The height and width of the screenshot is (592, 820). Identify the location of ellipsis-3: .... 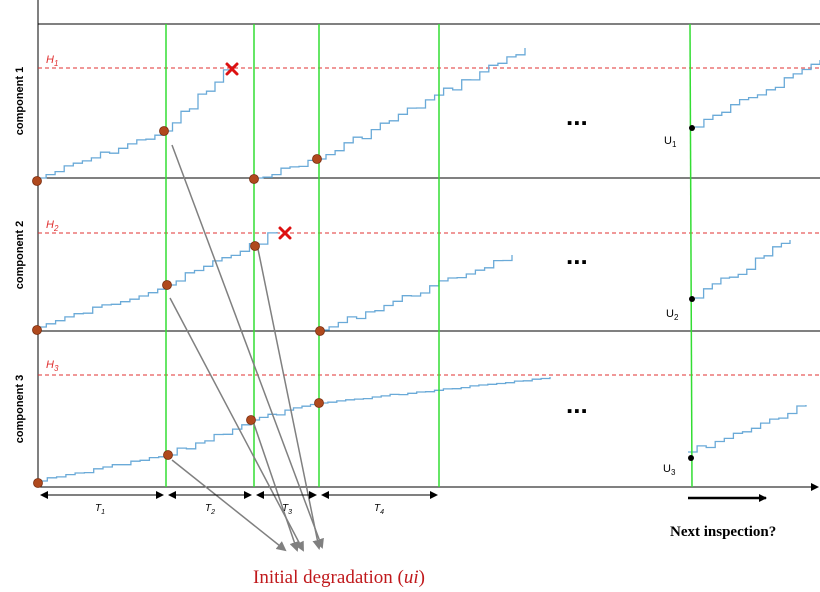
(577, 404).